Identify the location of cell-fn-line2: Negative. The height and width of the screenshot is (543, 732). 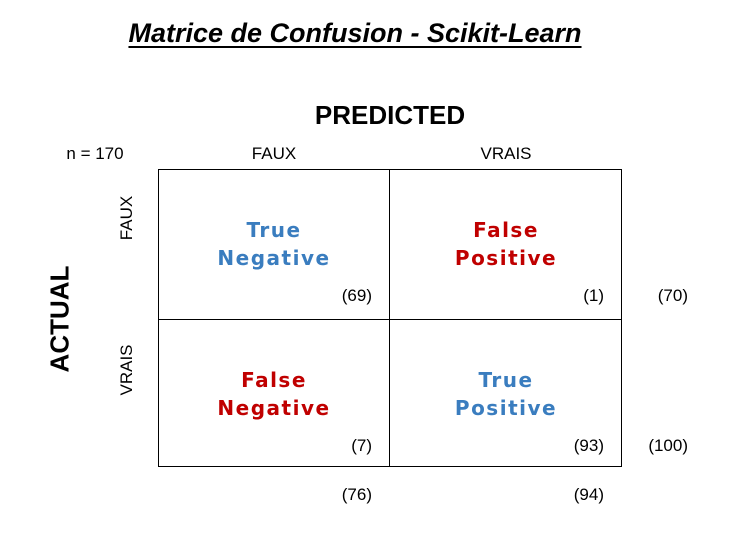
(274, 408).